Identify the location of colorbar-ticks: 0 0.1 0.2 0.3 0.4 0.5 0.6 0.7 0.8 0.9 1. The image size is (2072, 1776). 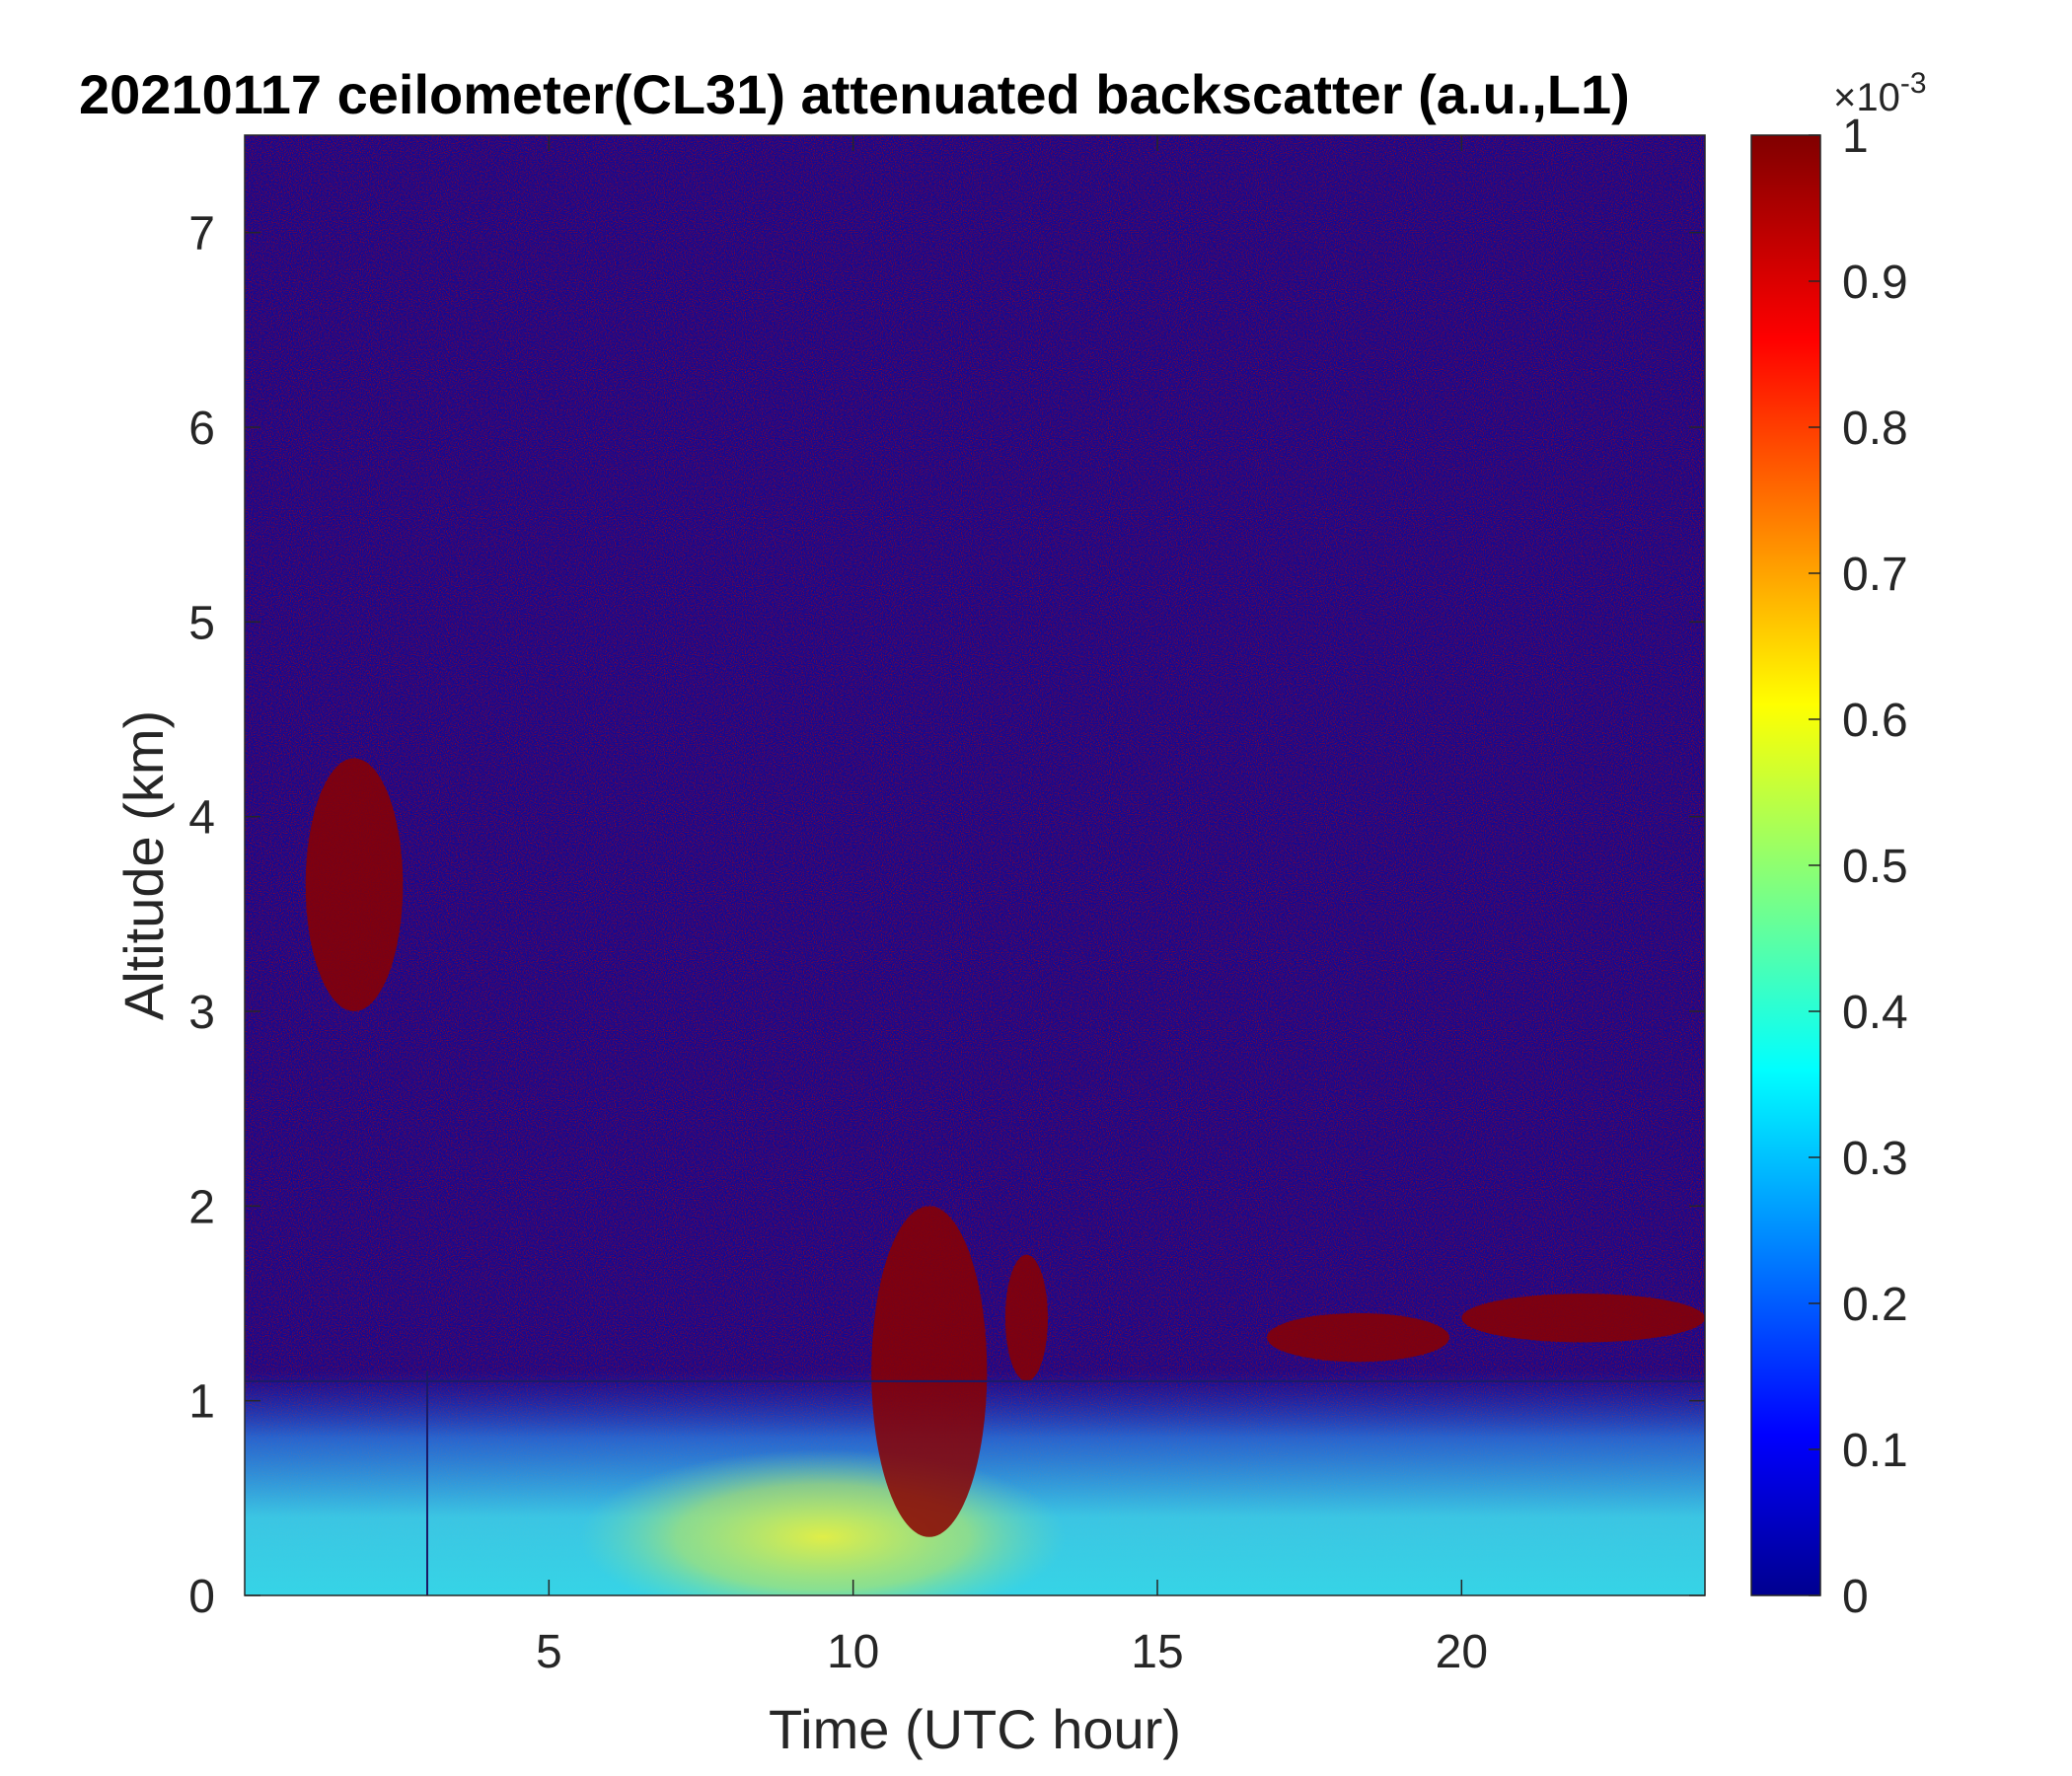
(1859, 867).